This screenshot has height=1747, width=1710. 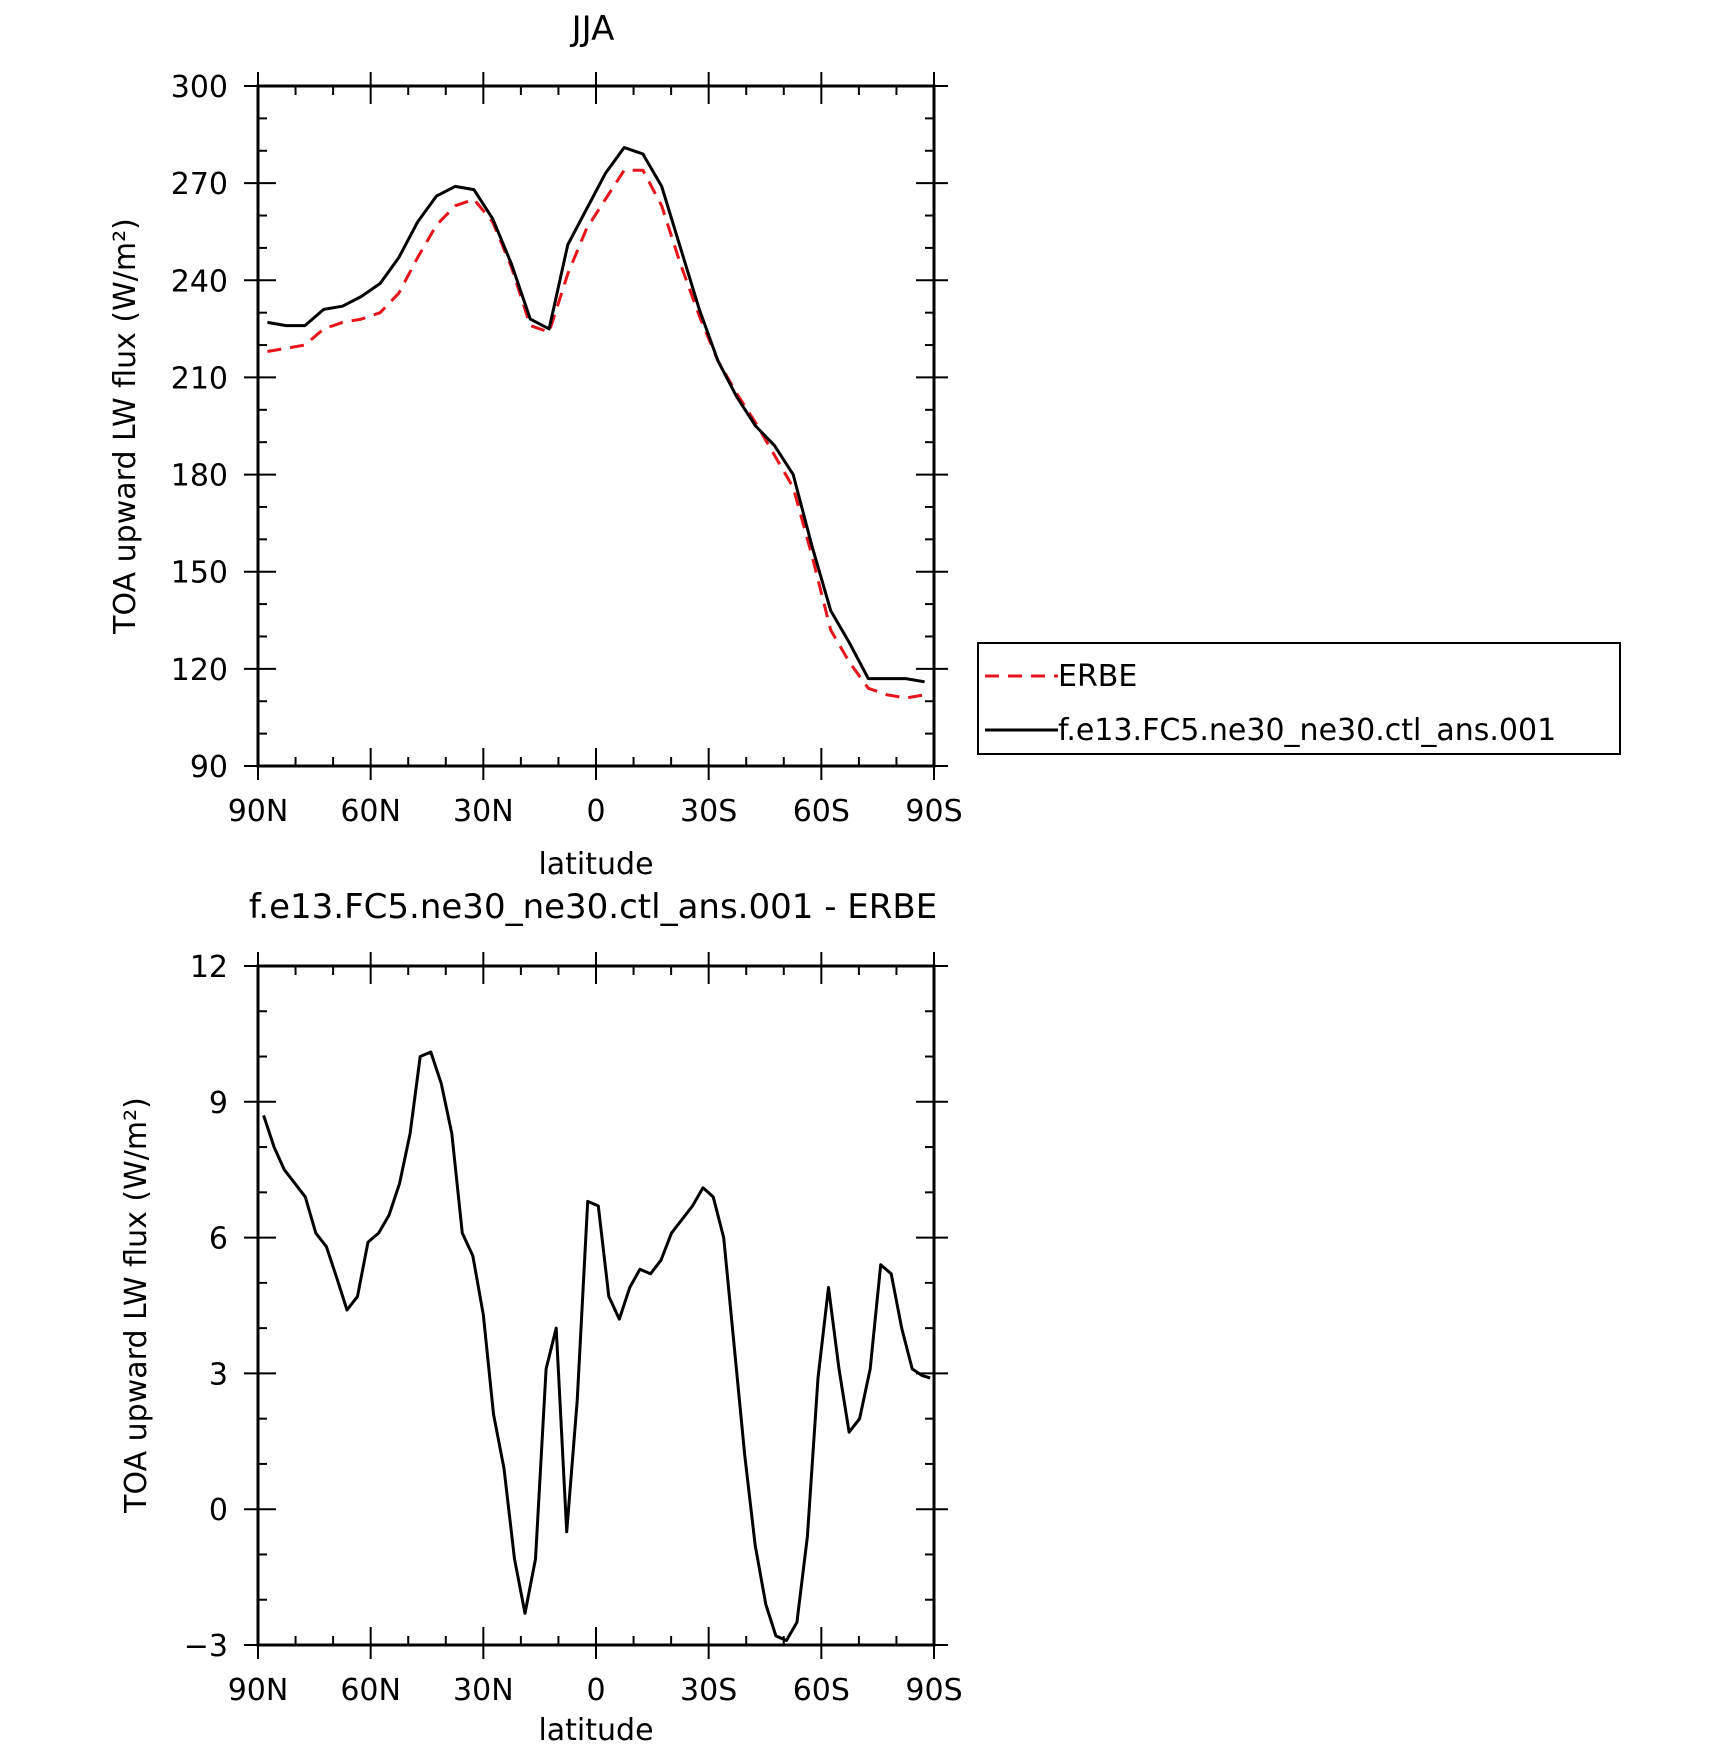 I want to click on top-y-tick-label: 180, so click(x=199, y=476).